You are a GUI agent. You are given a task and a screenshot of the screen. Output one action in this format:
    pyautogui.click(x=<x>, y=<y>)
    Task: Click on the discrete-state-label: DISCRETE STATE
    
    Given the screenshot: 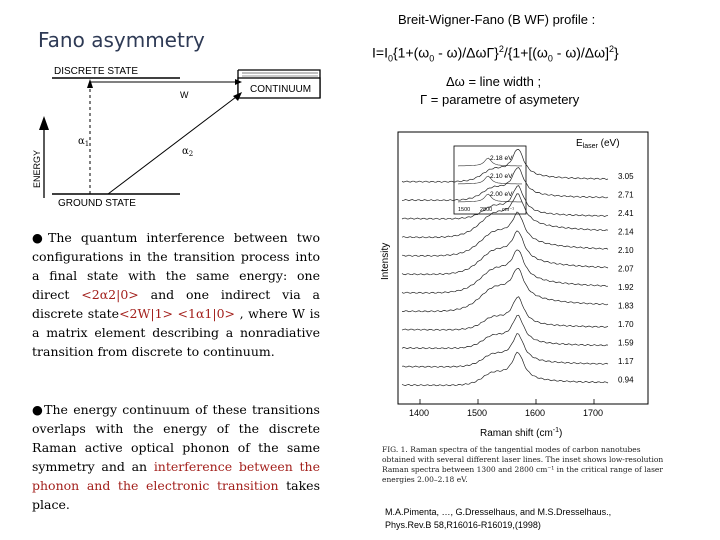 What is the action you would take?
    pyautogui.click(x=96, y=71)
    